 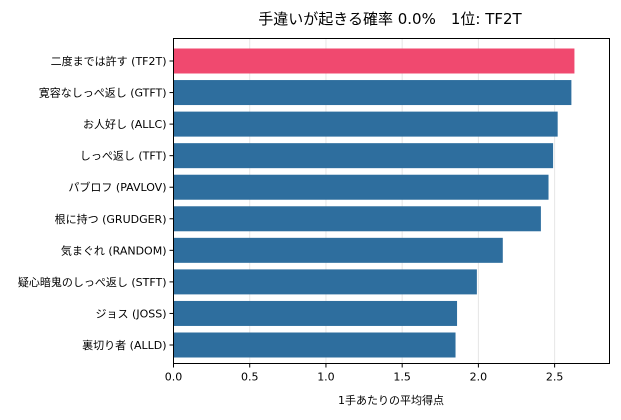 I want to click on x-tick-label: 1.0, so click(x=326, y=377).